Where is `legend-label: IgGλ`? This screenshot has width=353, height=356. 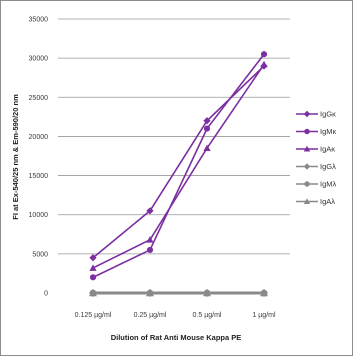 legend-label: IgGλ is located at coordinates (328, 166).